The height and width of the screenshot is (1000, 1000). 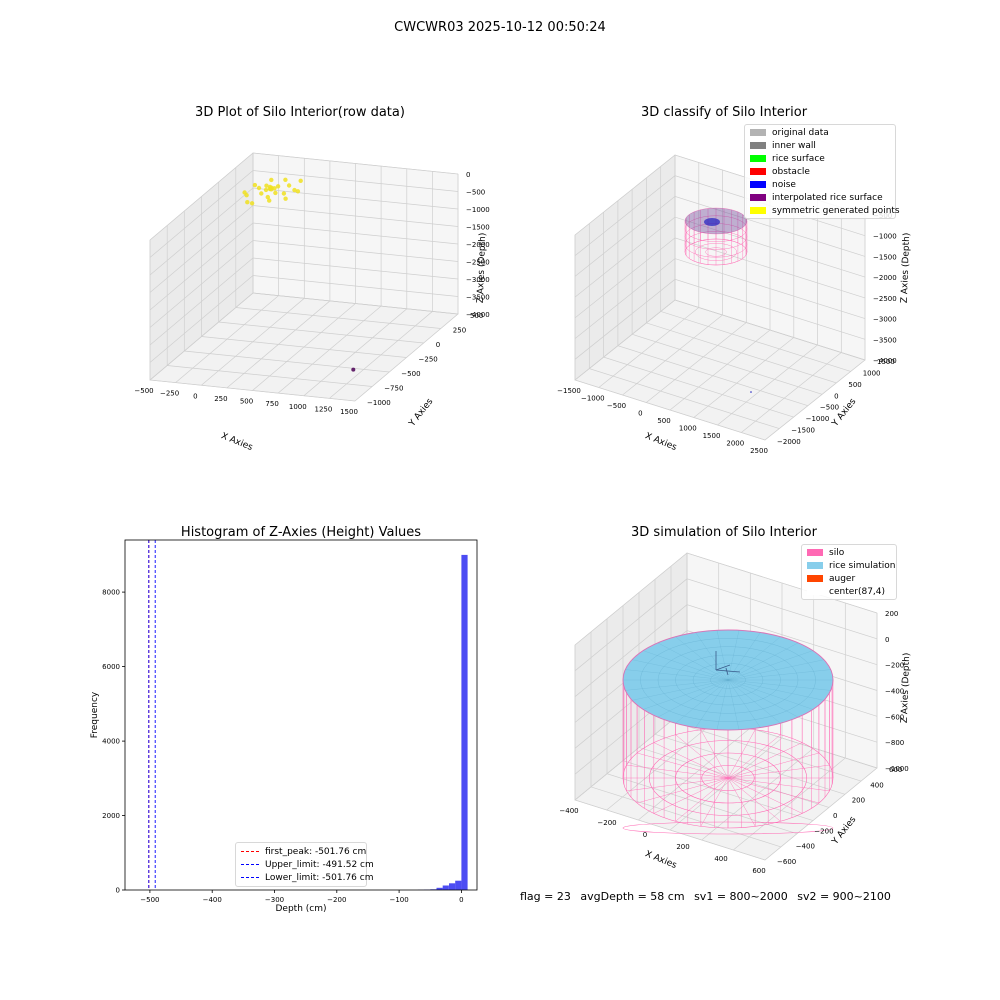 I want to click on histogram-title: Histogram of Z-Axies (Height) Values, so click(x=301, y=532).